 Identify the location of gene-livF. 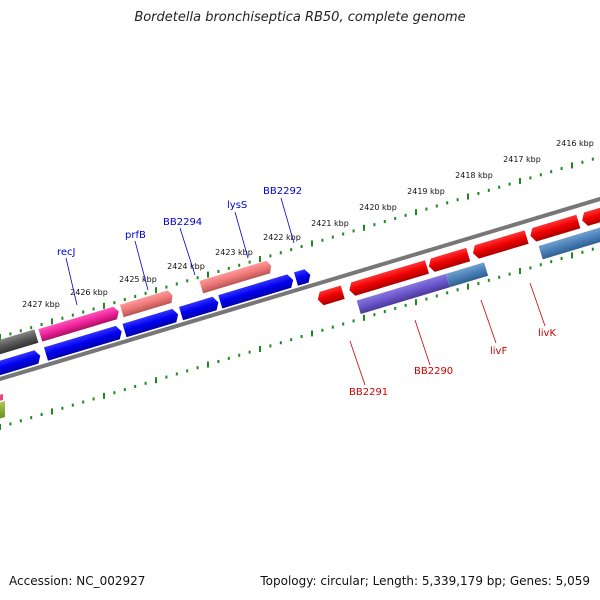
(500, 244).